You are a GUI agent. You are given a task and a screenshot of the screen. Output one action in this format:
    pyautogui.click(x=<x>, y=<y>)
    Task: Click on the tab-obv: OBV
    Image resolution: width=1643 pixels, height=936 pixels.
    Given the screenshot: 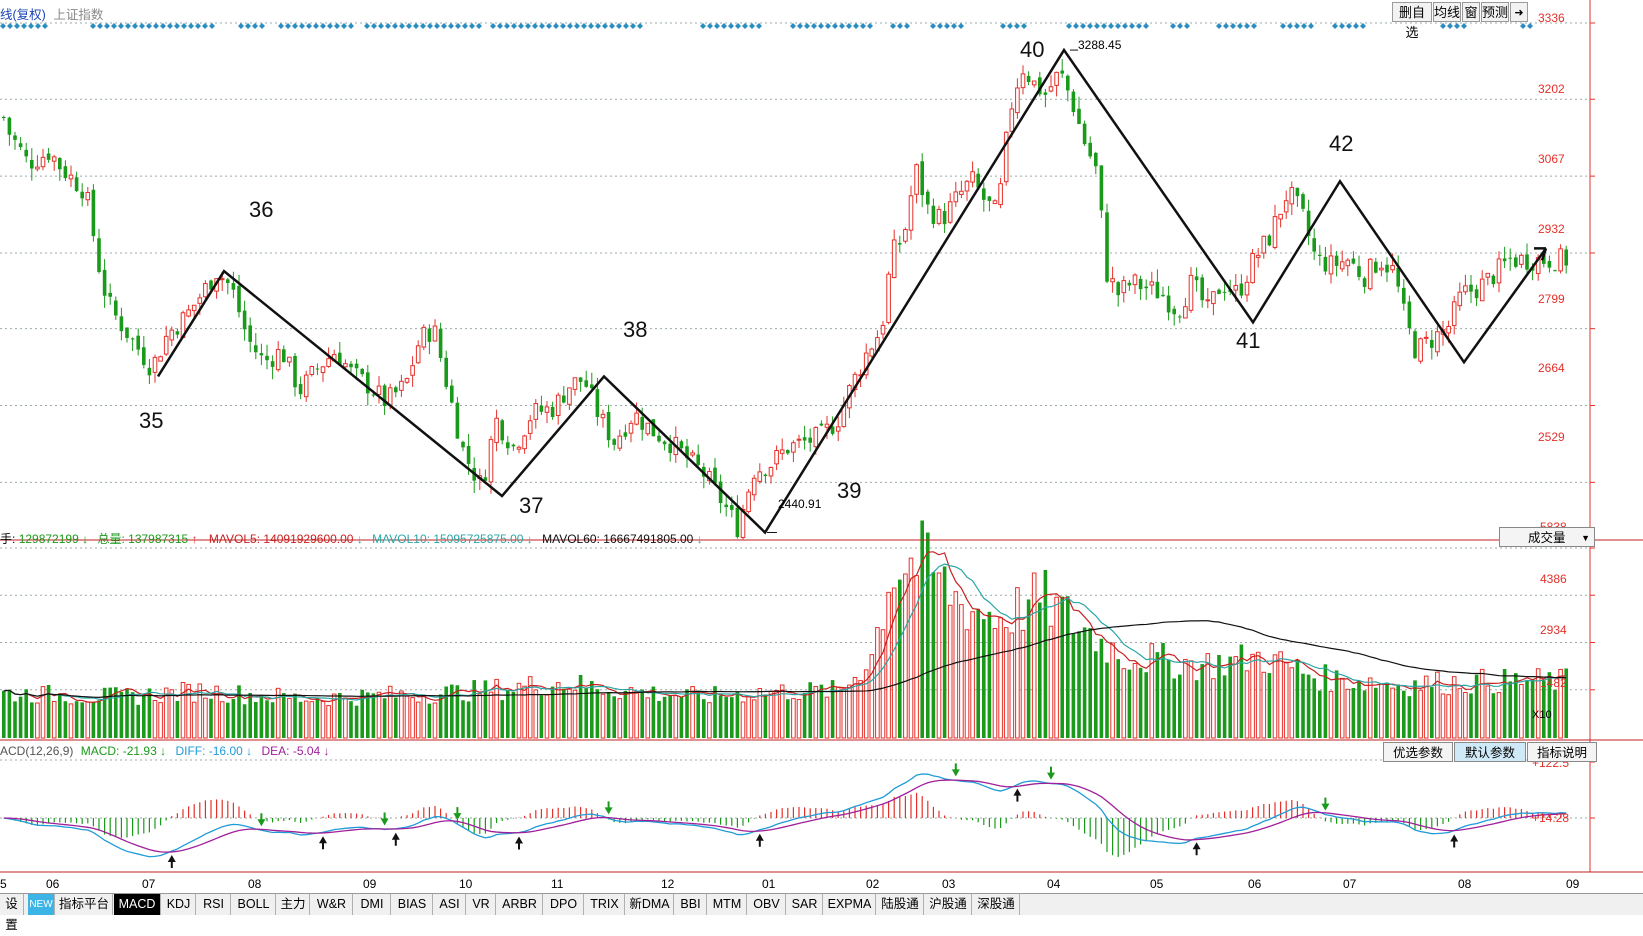 What is the action you would take?
    pyautogui.click(x=767, y=904)
    